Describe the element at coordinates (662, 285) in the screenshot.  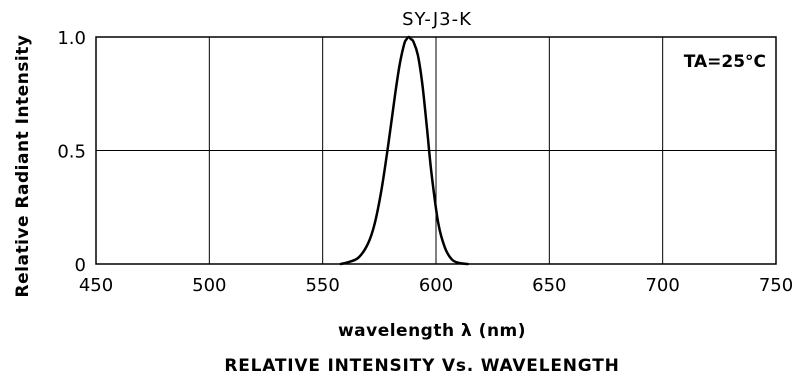
I see `x-tick-label: 700` at that location.